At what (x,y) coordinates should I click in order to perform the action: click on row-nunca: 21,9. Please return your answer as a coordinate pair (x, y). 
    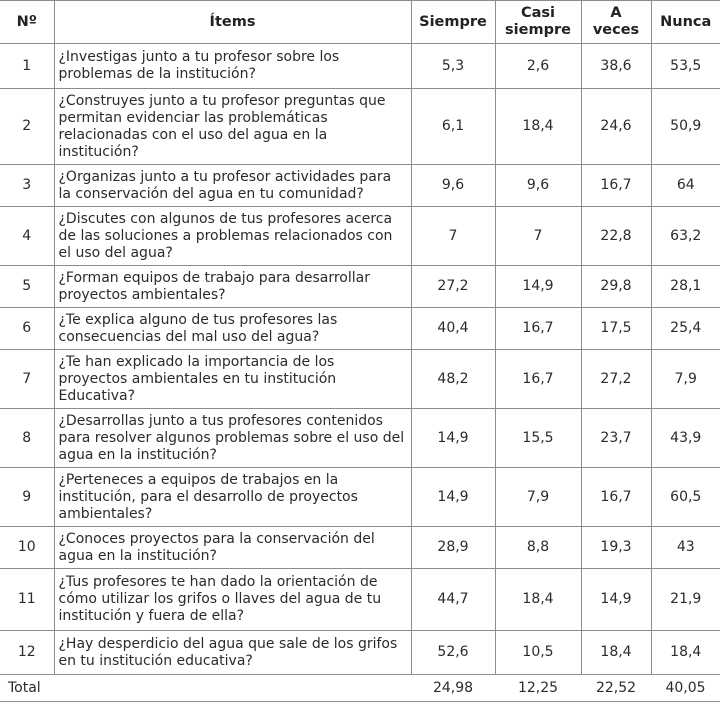
    Looking at the image, I should click on (685, 599).